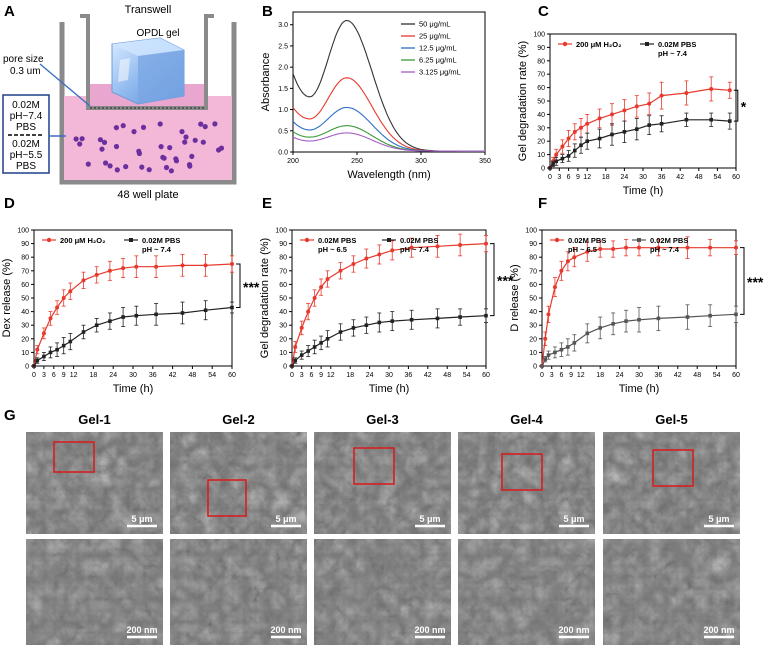  Describe the element at coordinates (541, 115) in the screenshot. I see `y-tick-label: 40` at that location.